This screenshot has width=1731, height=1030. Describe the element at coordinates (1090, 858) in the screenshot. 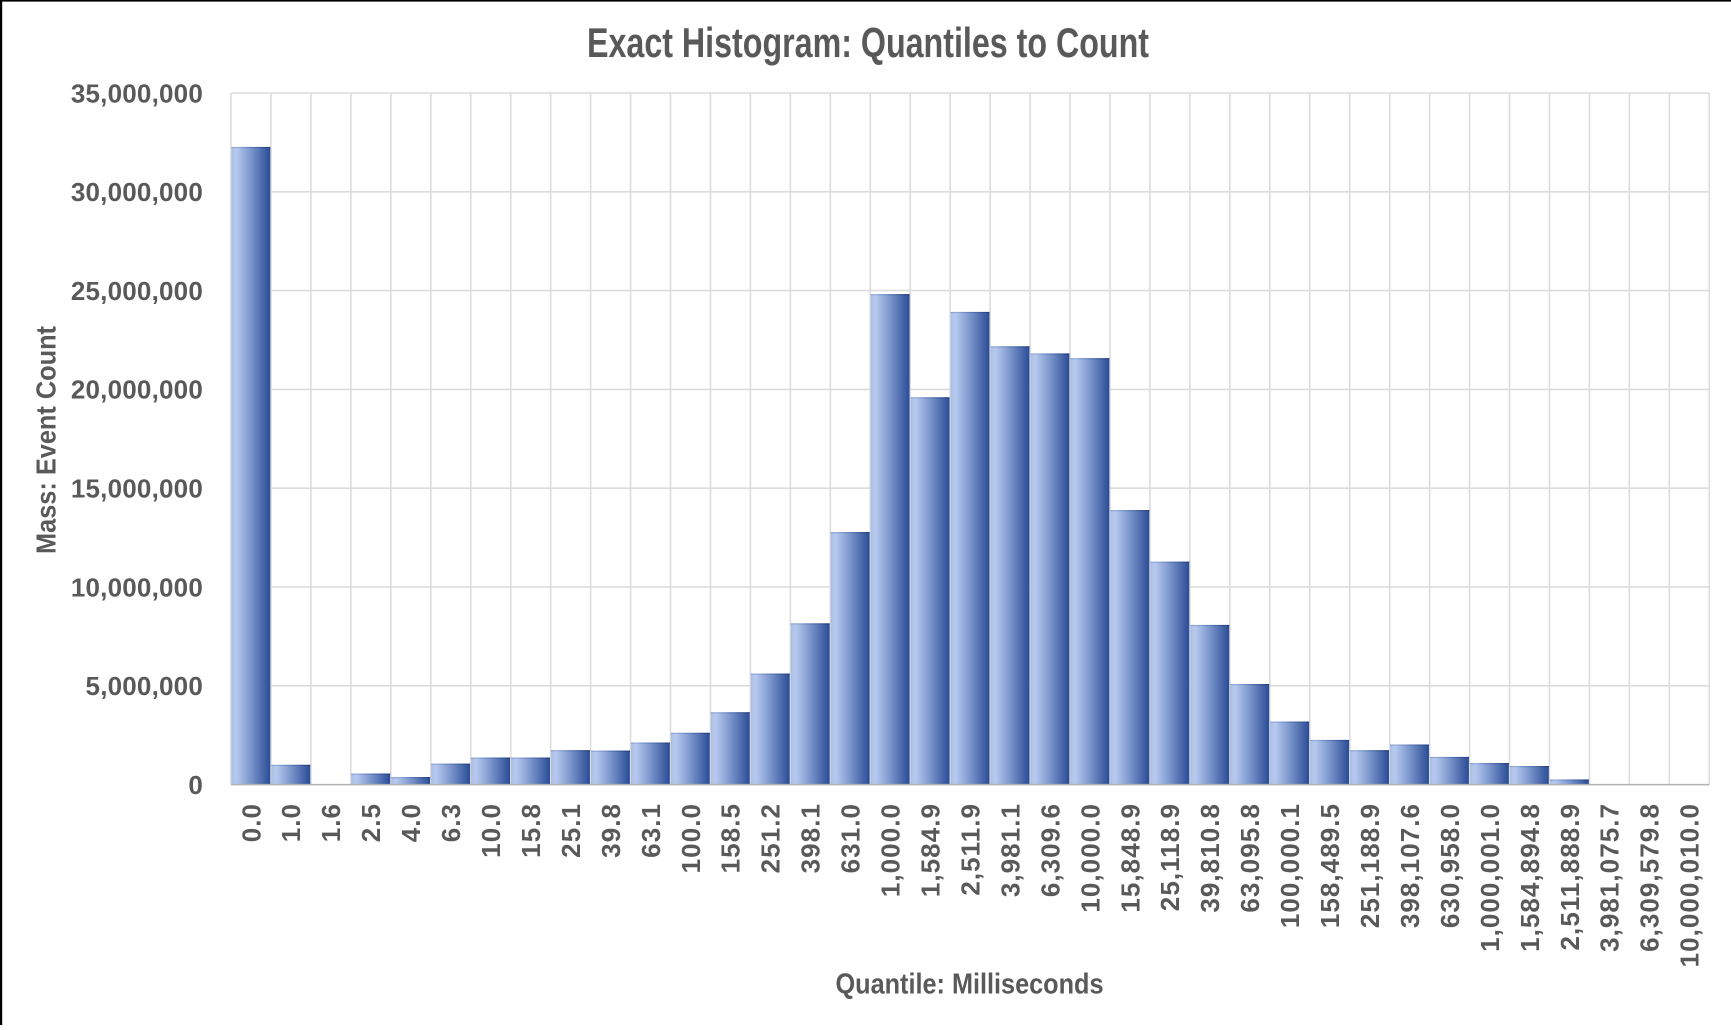

I see `svg-text: 10,000.0` at that location.